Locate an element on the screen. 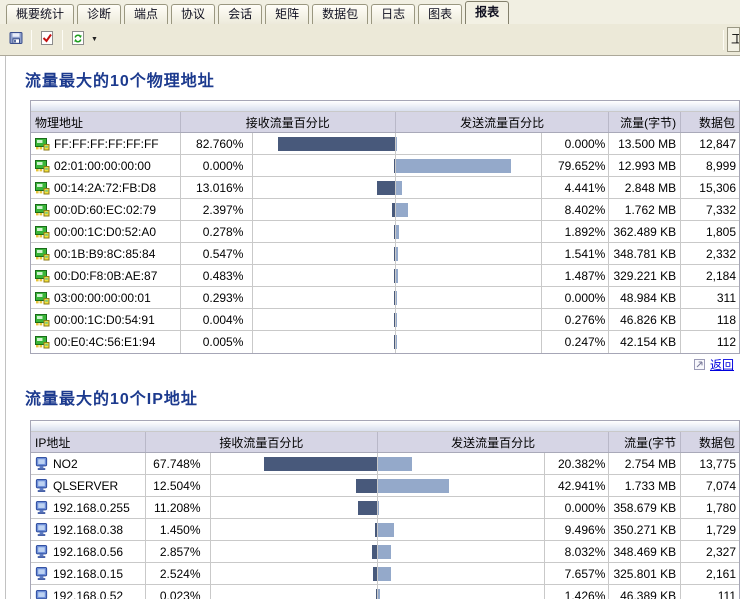 The height and width of the screenshot is (600, 740). table-row: NO2 67.748% 20.382% 2.754 MB 13,775 is located at coordinates (385, 464).